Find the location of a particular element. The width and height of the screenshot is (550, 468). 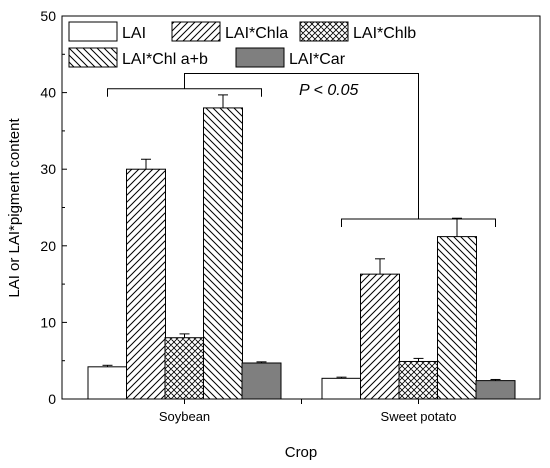

significance-connector is located at coordinates (301, 145).